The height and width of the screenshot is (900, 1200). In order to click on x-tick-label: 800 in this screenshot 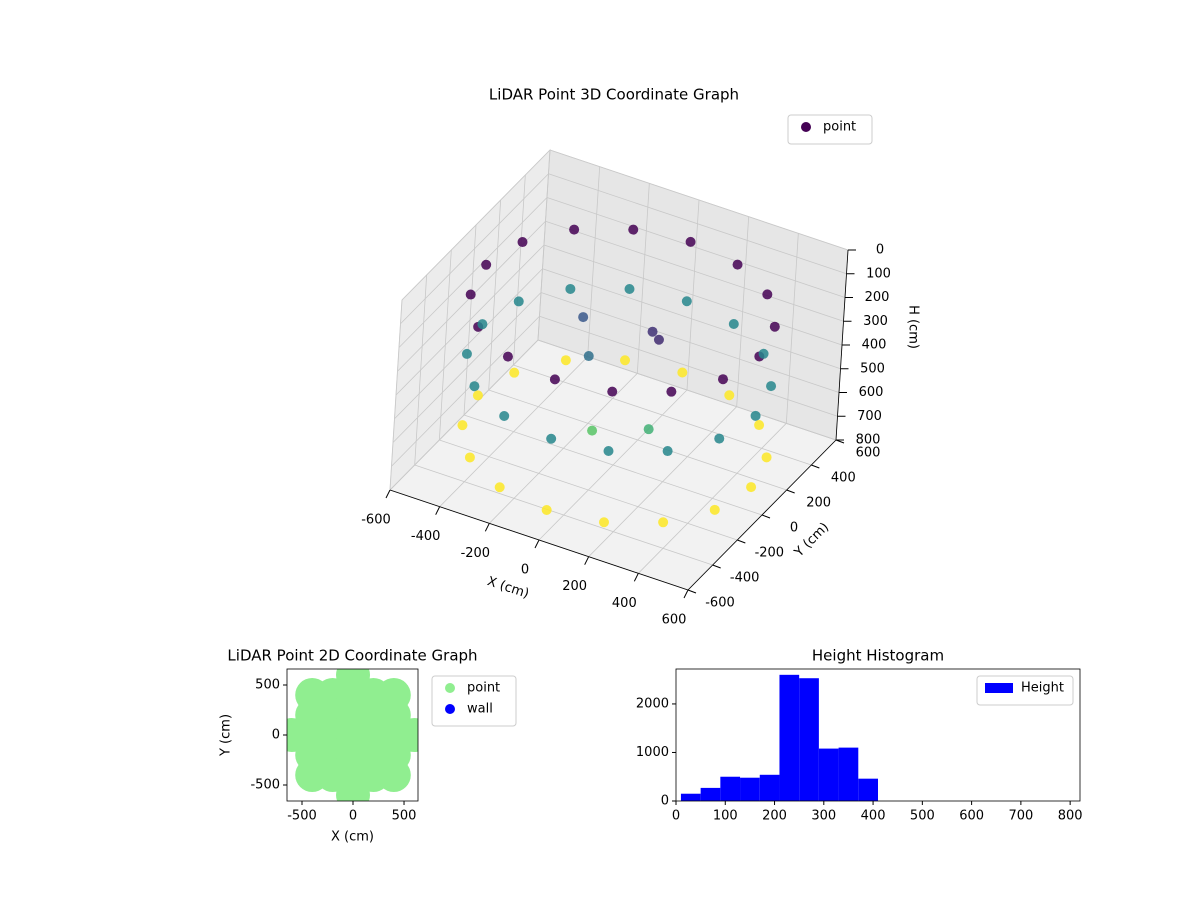, I will do `click(1070, 816)`.